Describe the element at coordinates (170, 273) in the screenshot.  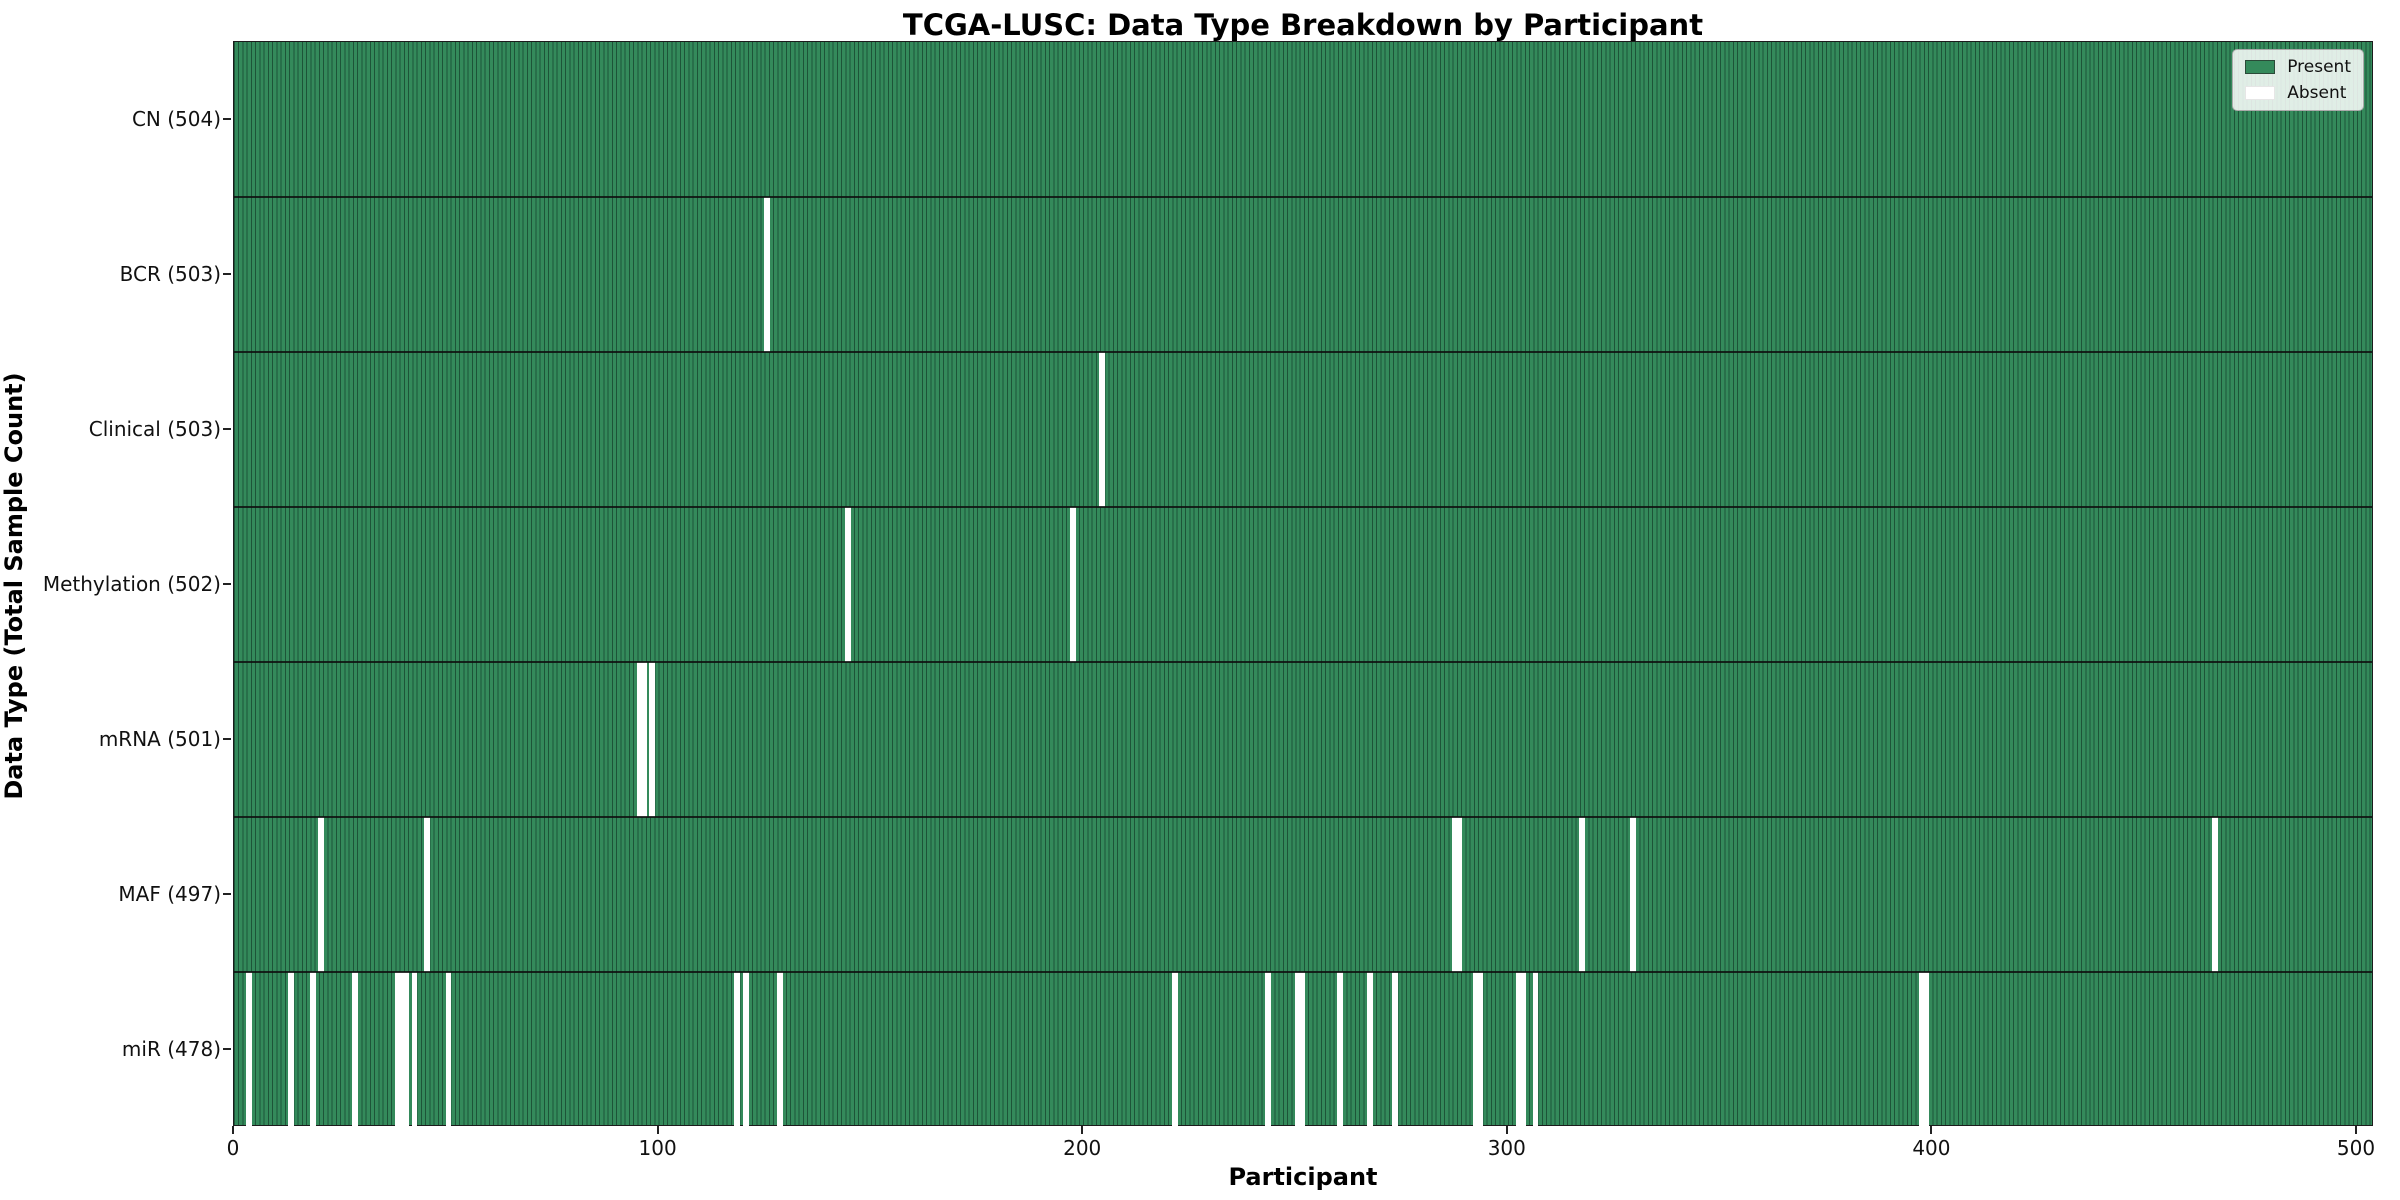
I see `y-tick-label: BCR (503)` at that location.